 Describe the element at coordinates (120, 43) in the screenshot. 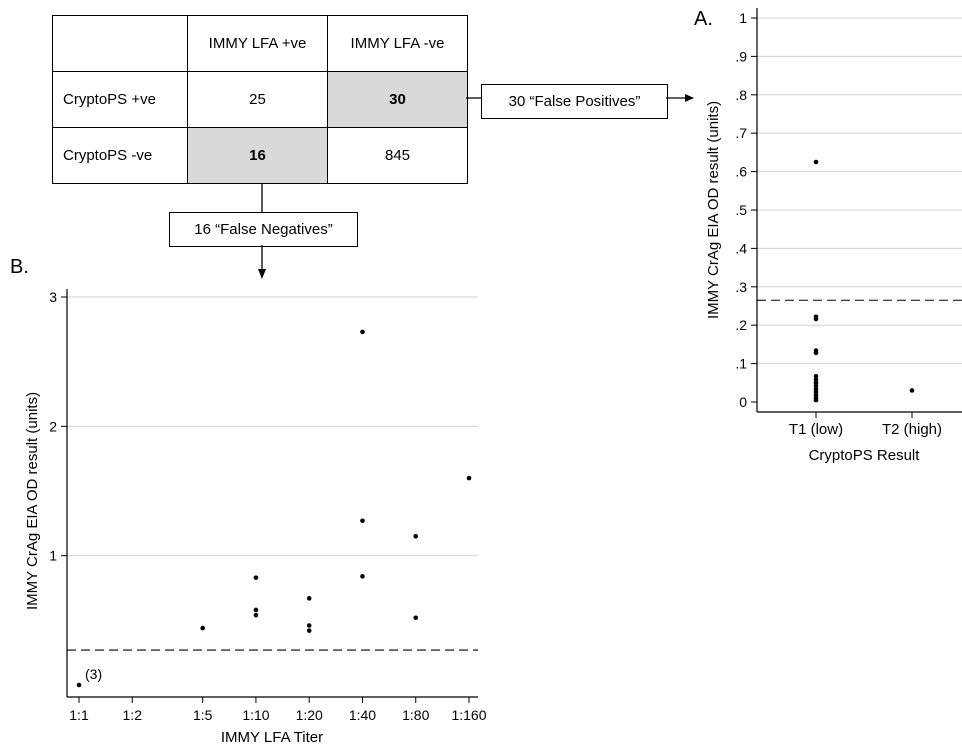

I see `table-corner-cell` at that location.